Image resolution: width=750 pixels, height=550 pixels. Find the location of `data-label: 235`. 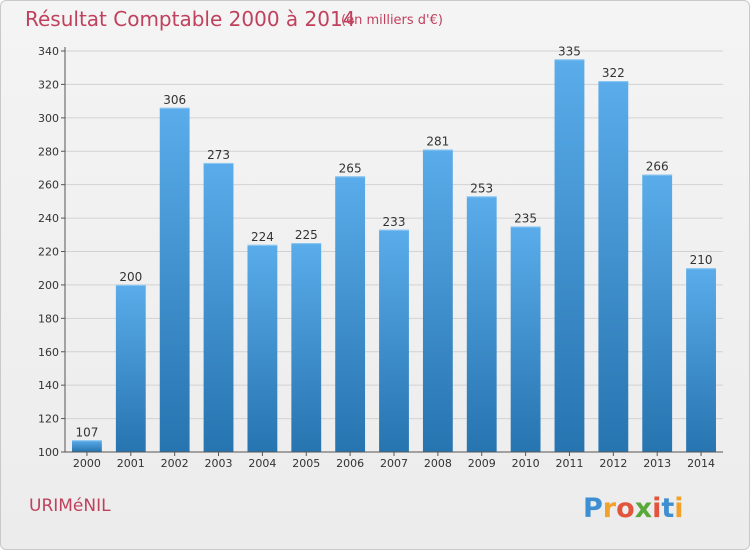

data-label: 235 is located at coordinates (525, 218).